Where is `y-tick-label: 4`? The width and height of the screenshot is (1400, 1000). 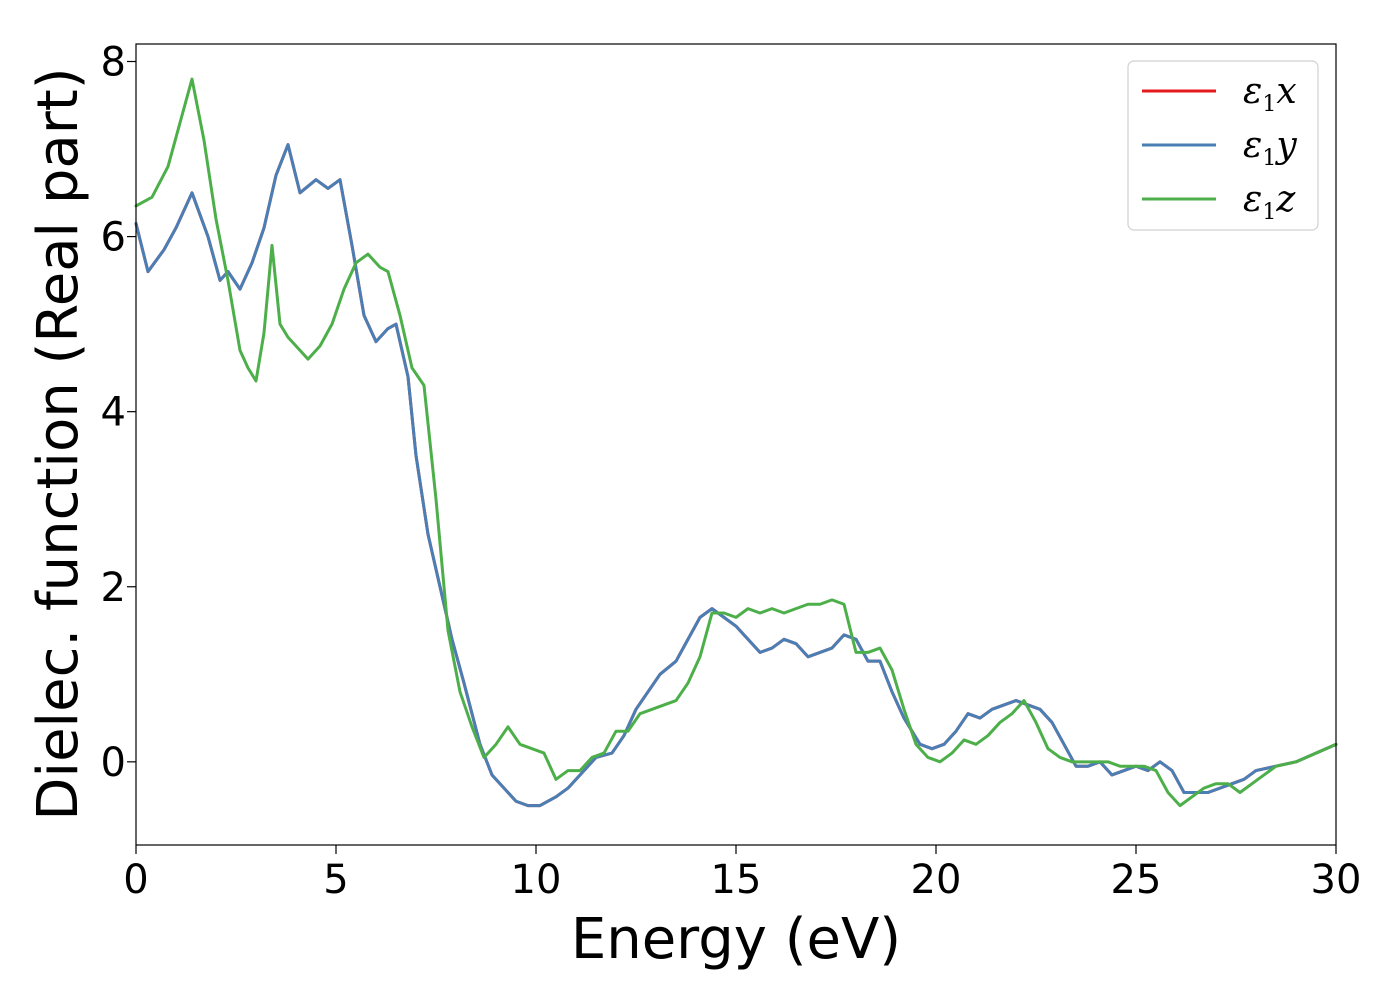
y-tick-label: 4 is located at coordinates (113, 413).